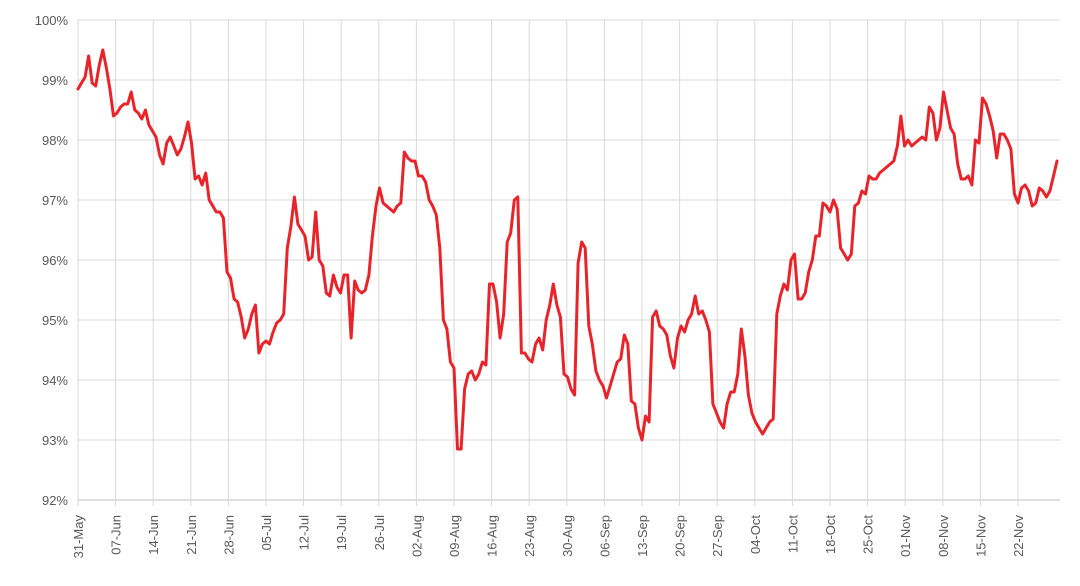 The height and width of the screenshot is (586, 1080). I want to click on y-tick-label: 93%, so click(55, 440).